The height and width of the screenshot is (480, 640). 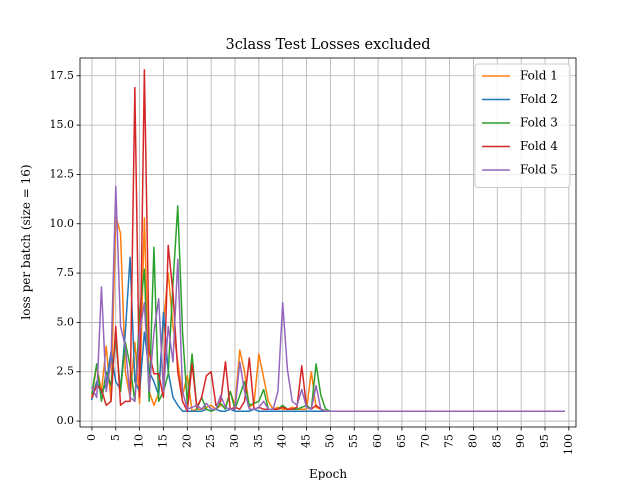 I want to click on x-tick-label: 10, so click(x=139, y=441).